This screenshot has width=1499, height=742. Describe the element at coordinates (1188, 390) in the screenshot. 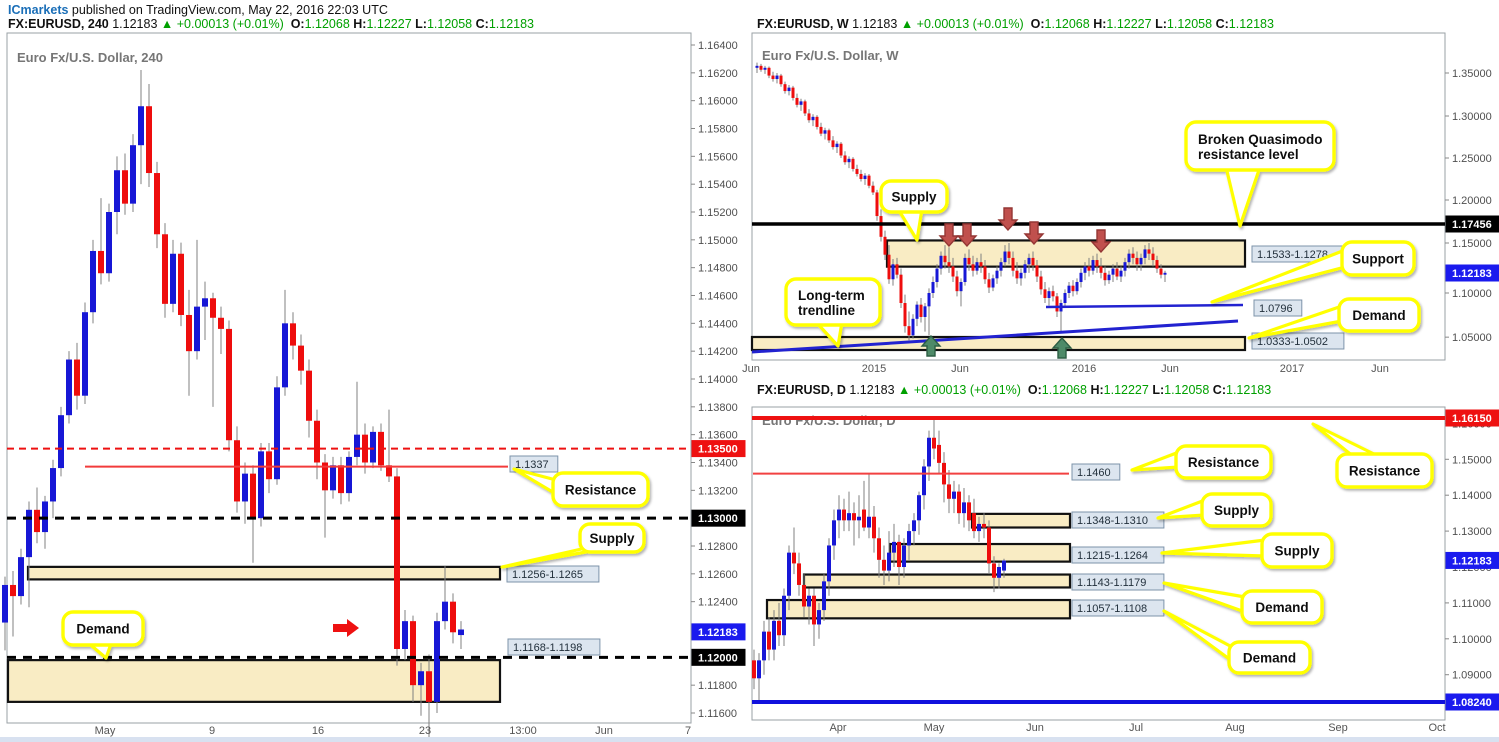

I see `low-value: 1.12058` at that location.